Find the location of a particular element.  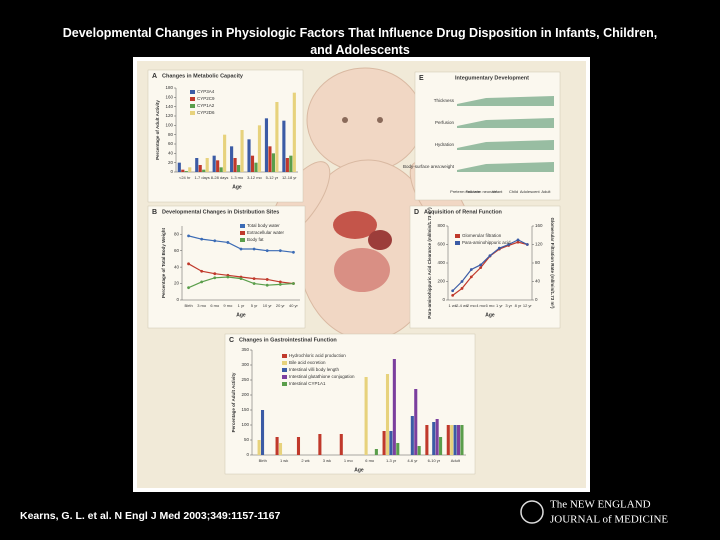

y-tick-label: 350 is located at coordinates (245, 349).